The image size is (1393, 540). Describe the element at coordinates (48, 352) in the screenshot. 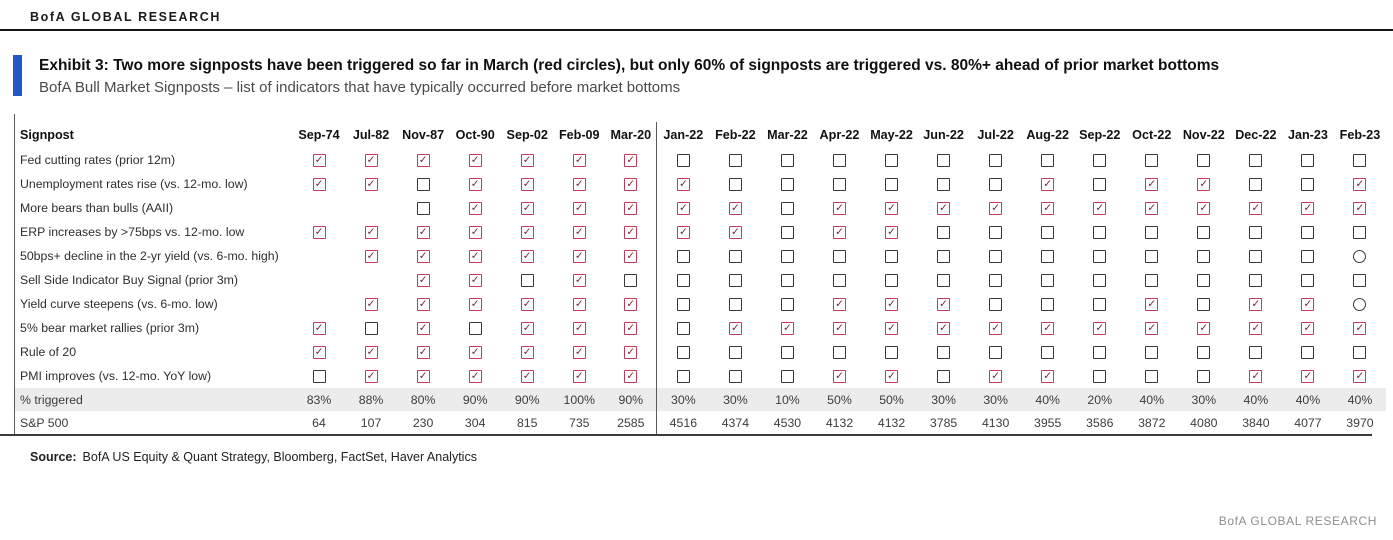

I see `signpost-label: Rule of 20` at that location.